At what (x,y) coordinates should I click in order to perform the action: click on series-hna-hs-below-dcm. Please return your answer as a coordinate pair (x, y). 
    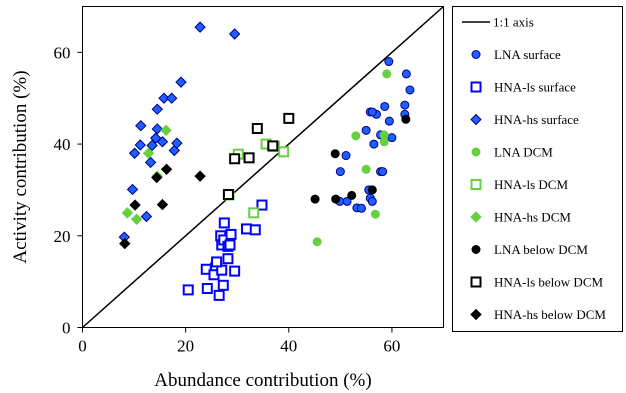
    Looking at the image, I should click on (162, 206).